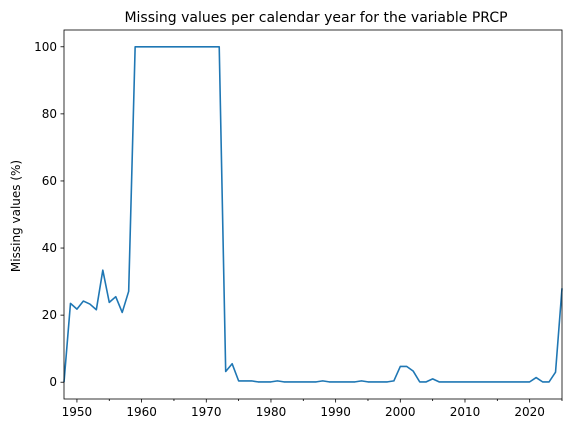  I want to click on x-tick-label: 2000, so click(400, 412).